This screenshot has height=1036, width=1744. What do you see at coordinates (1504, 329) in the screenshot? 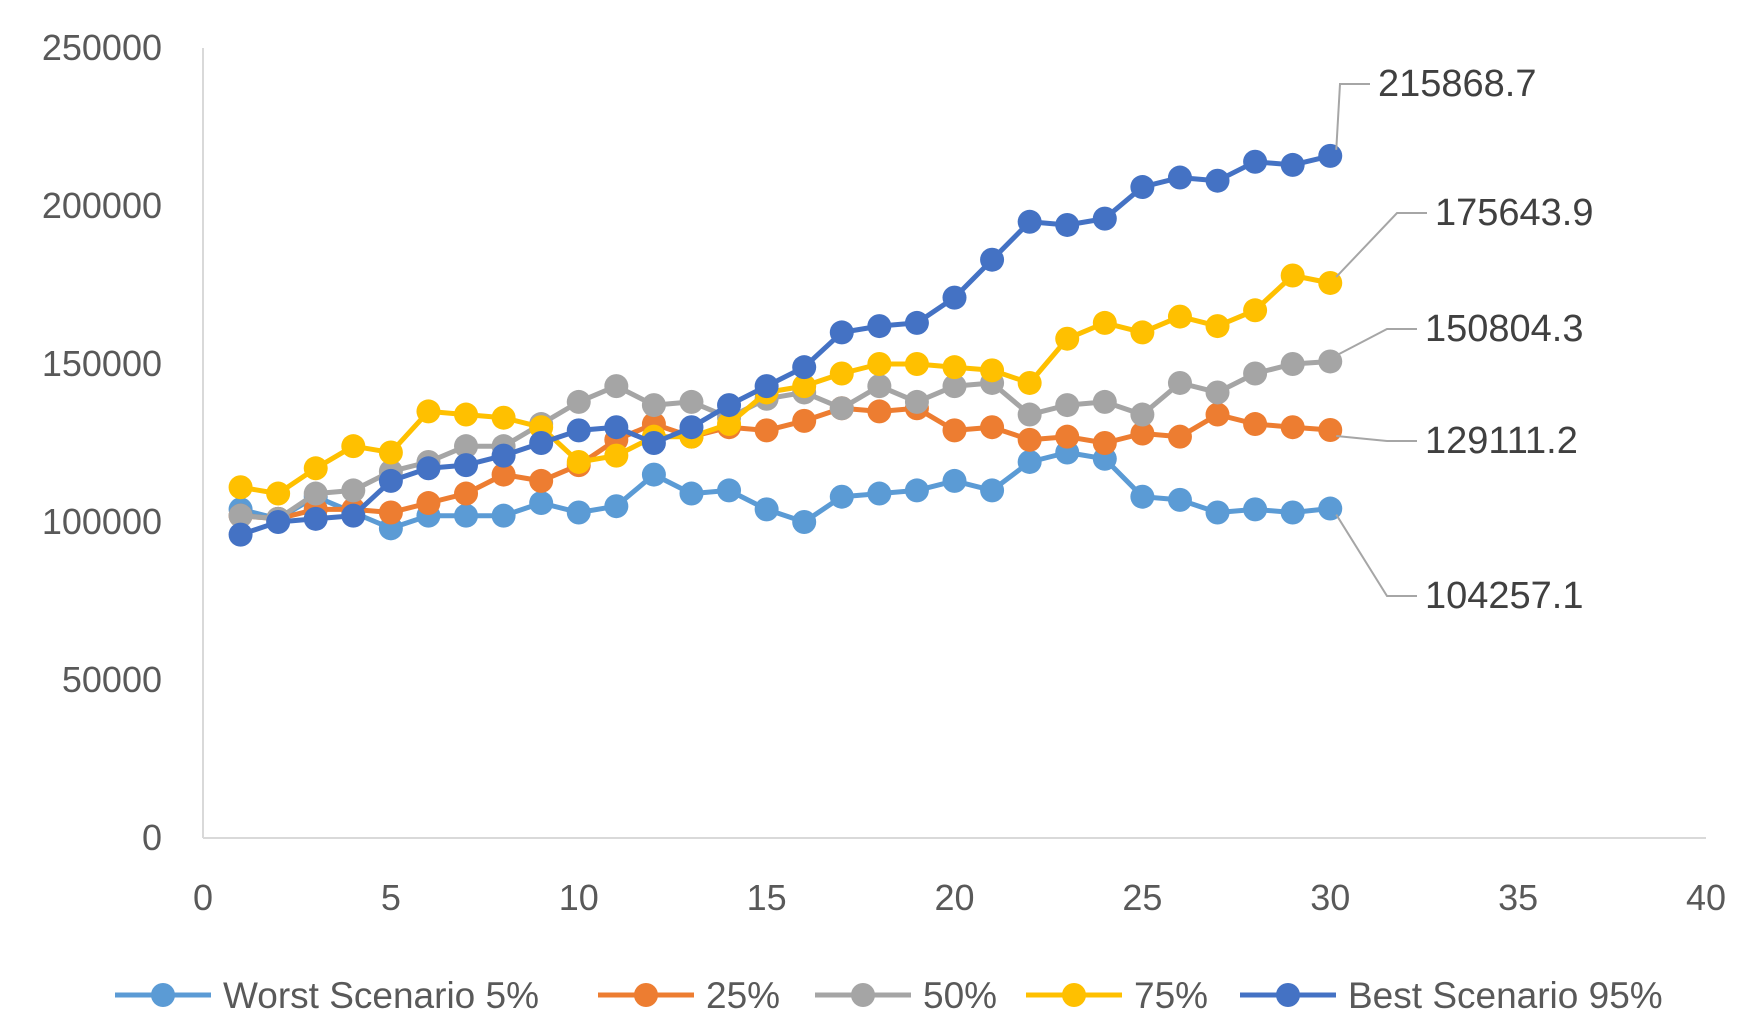
I see `end-value-label: 150804.3` at bounding box center [1504, 329].